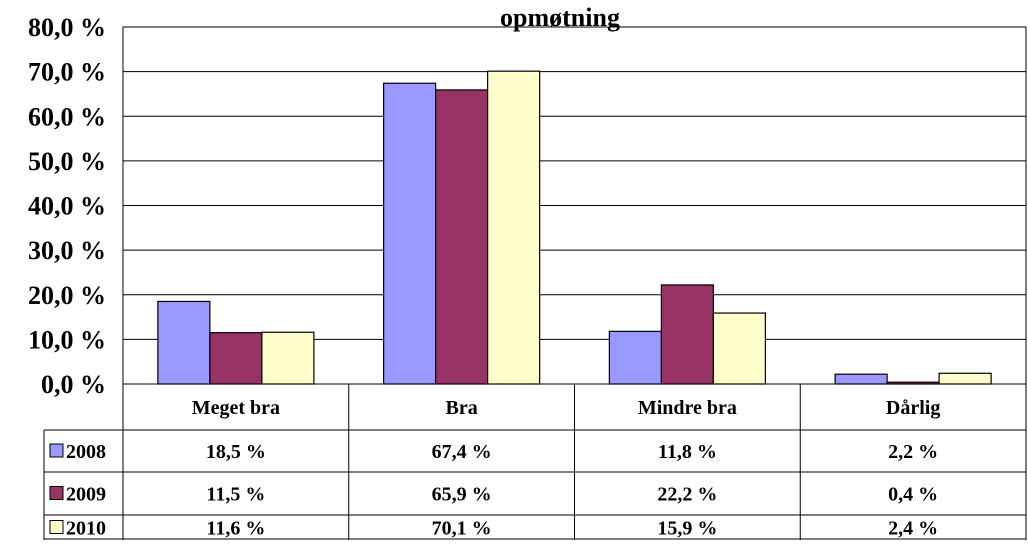  I want to click on category-label: Mindre bra, so click(687, 408).